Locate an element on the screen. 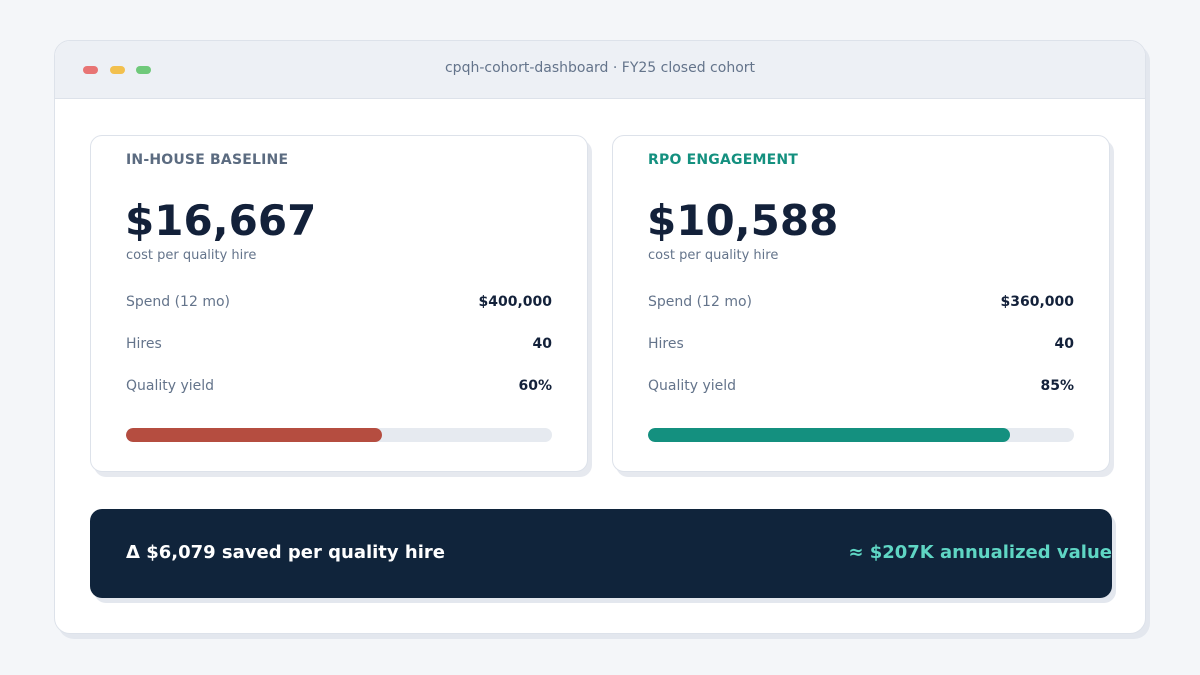 The height and width of the screenshot is (675, 1200). card-label: IN-HOUSE BASELINE is located at coordinates (207, 160).